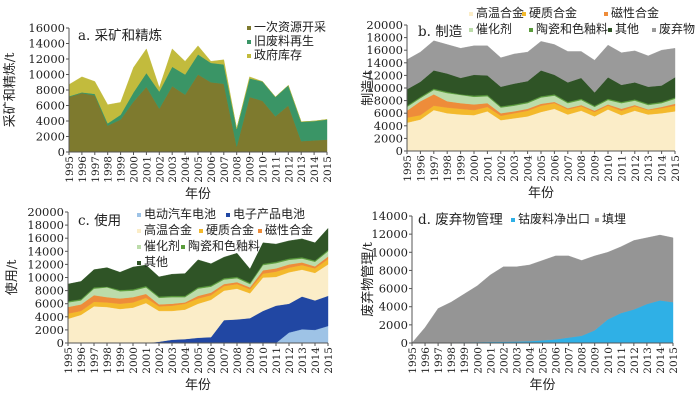 This screenshot has height=405, width=700. What do you see at coordinates (230, 229) in the screenshot?
I see `legend-label: 硬质合金` at bounding box center [230, 229].